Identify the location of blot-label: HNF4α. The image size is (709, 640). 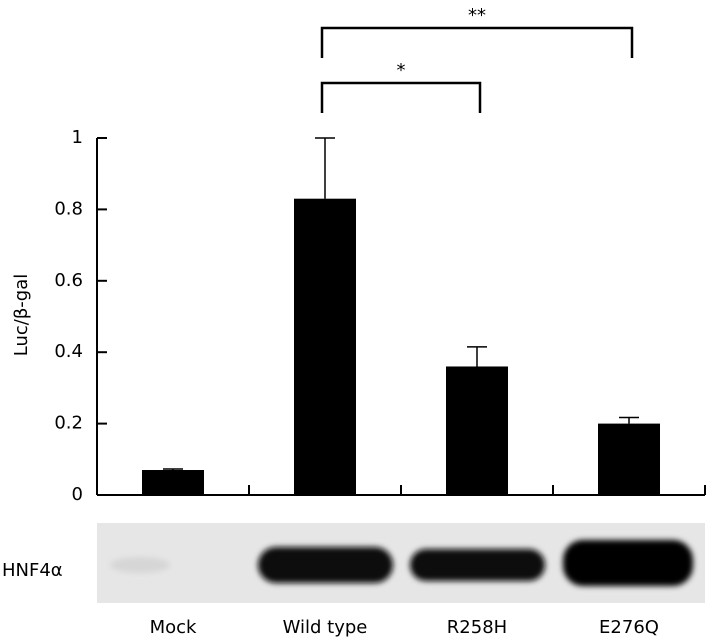
(32, 570).